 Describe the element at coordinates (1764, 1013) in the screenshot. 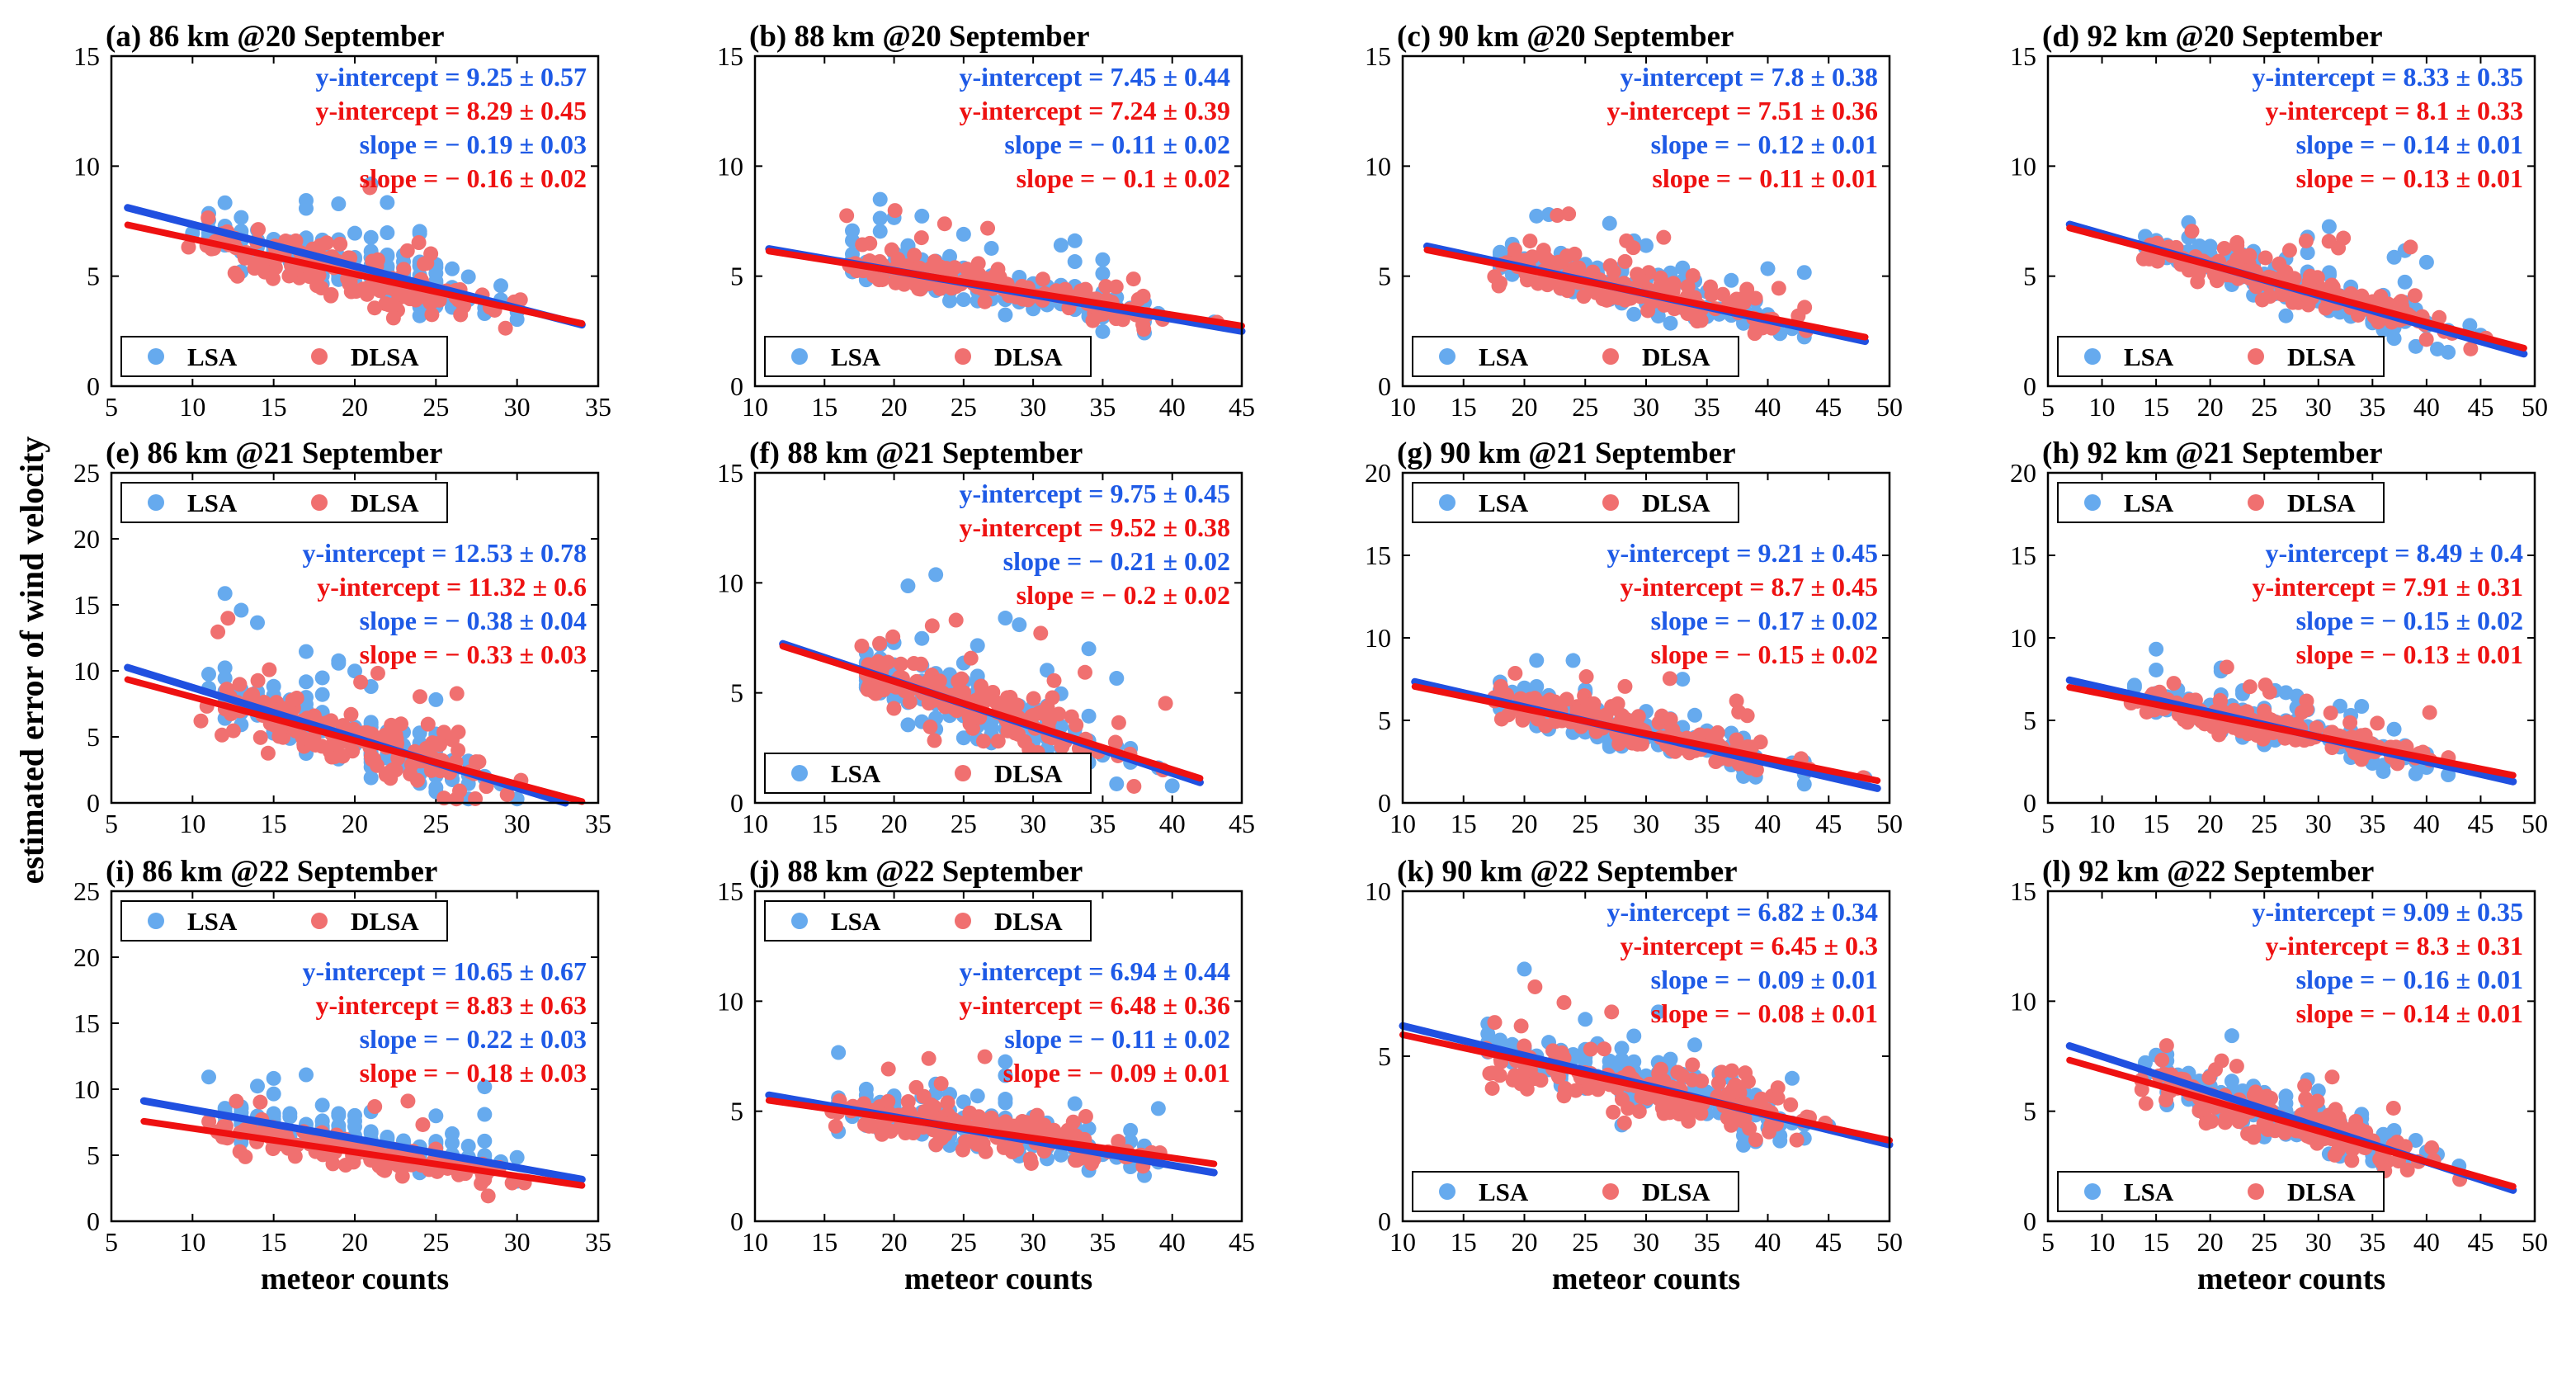

I see `dlsa-slope-text: slope = − 0.08 ± 0.01` at that location.